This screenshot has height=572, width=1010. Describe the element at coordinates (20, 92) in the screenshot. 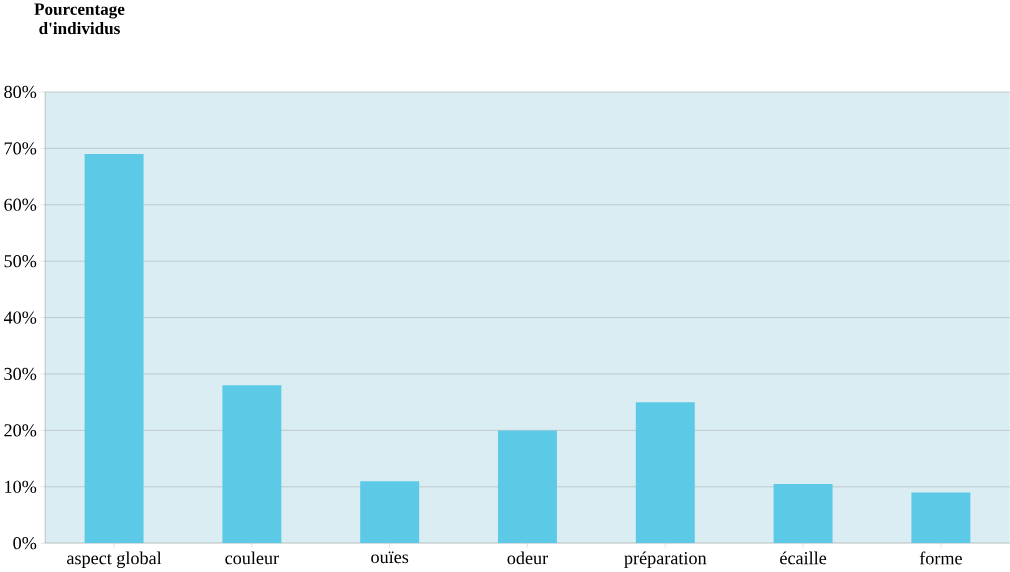

I see `y-tick-label: 80%` at that location.